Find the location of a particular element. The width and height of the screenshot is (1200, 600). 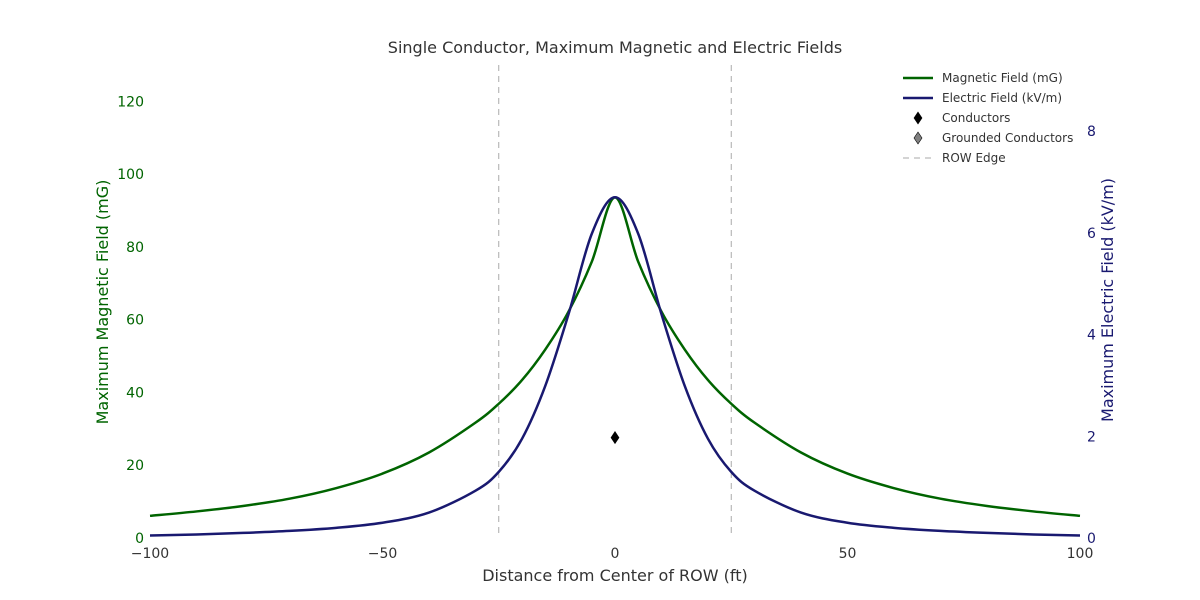

left-tick-label: 100 is located at coordinates (130, 175).